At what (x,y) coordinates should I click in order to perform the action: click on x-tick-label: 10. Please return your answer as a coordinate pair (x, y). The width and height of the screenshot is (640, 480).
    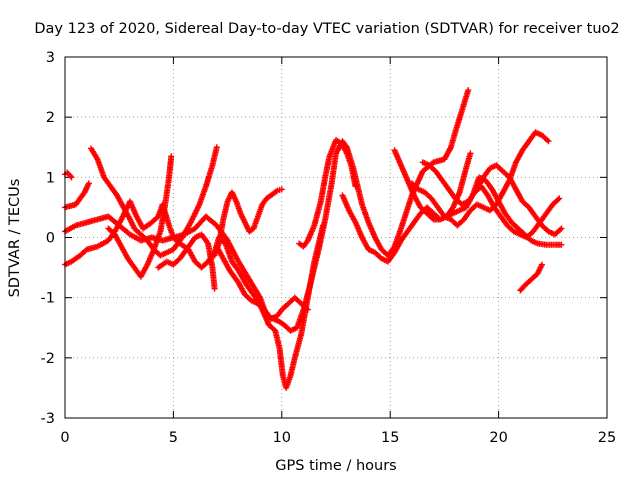
    Looking at the image, I should click on (282, 438).